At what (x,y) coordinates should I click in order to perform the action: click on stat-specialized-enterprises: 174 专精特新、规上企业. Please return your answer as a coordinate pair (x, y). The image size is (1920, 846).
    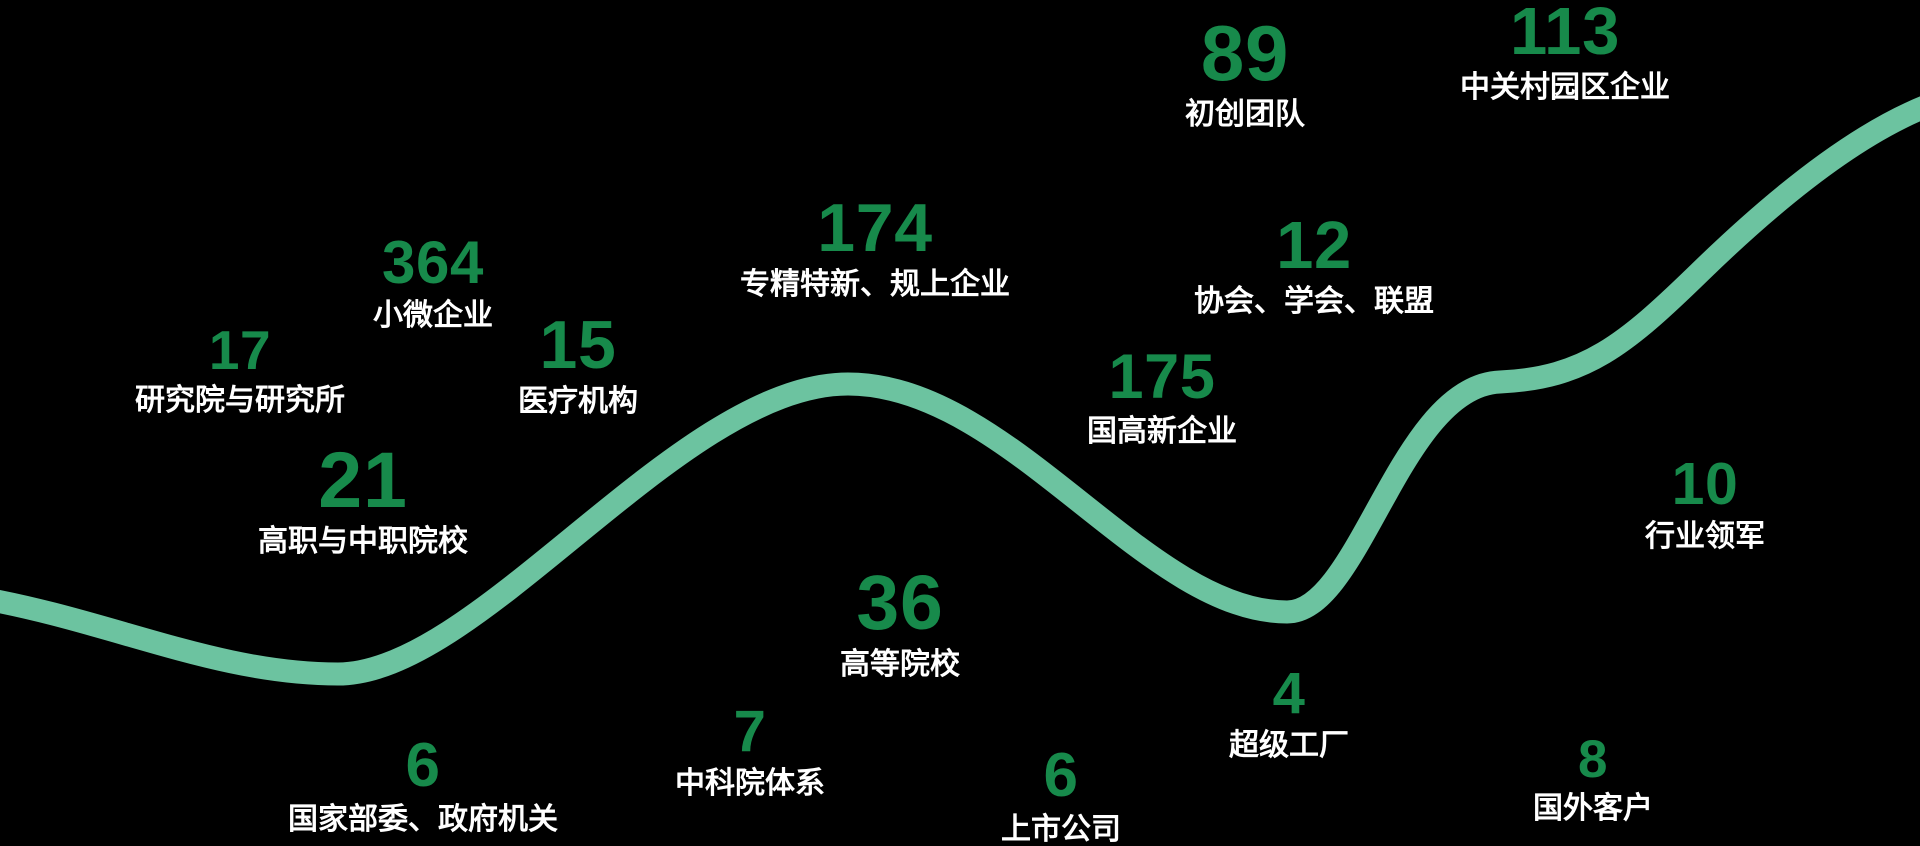
    Looking at the image, I should click on (875, 247).